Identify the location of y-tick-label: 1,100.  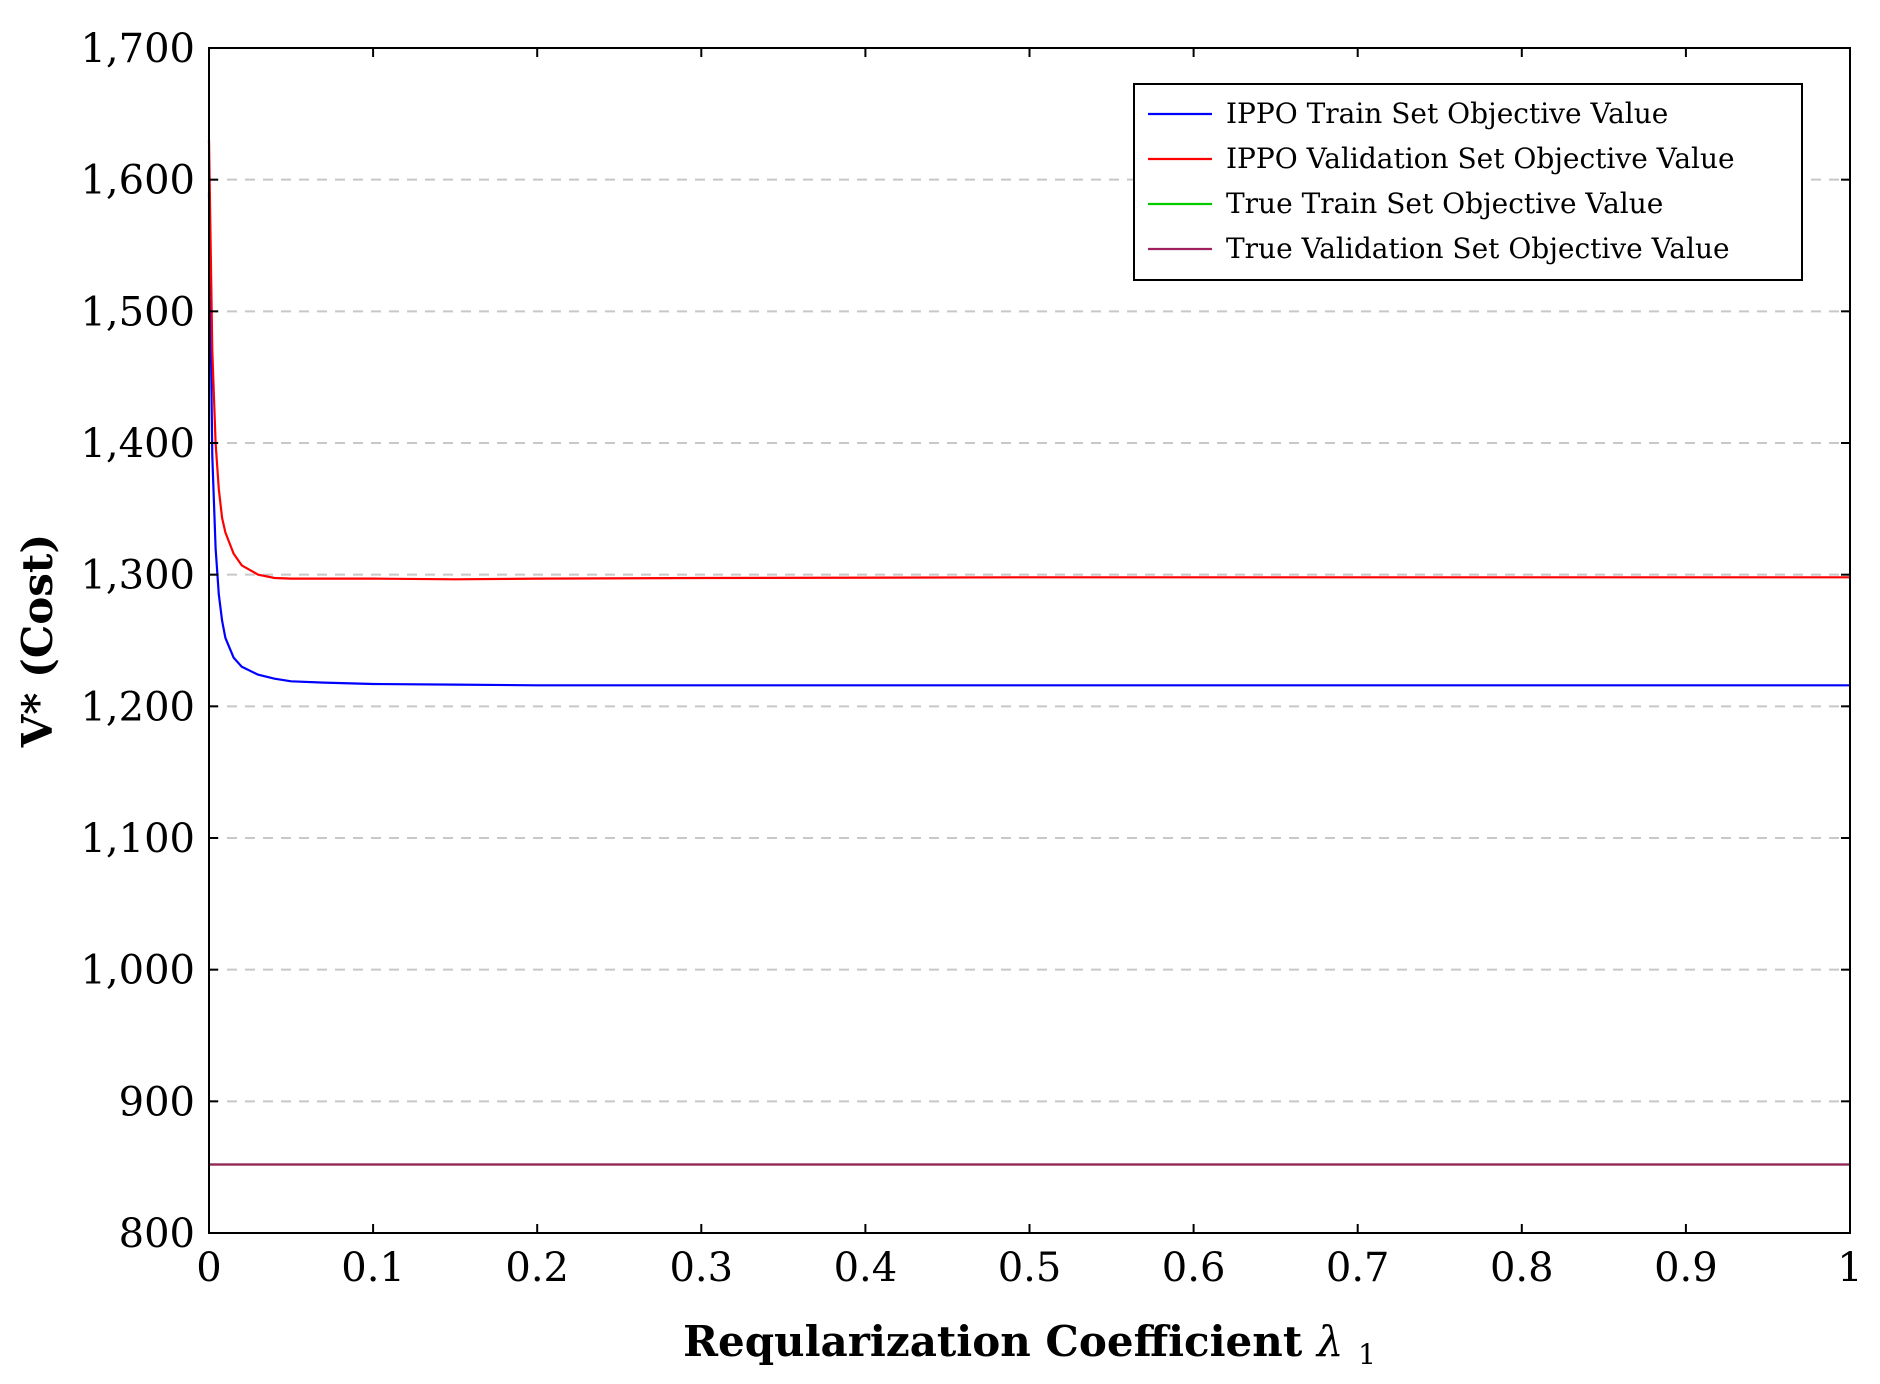
(137, 839).